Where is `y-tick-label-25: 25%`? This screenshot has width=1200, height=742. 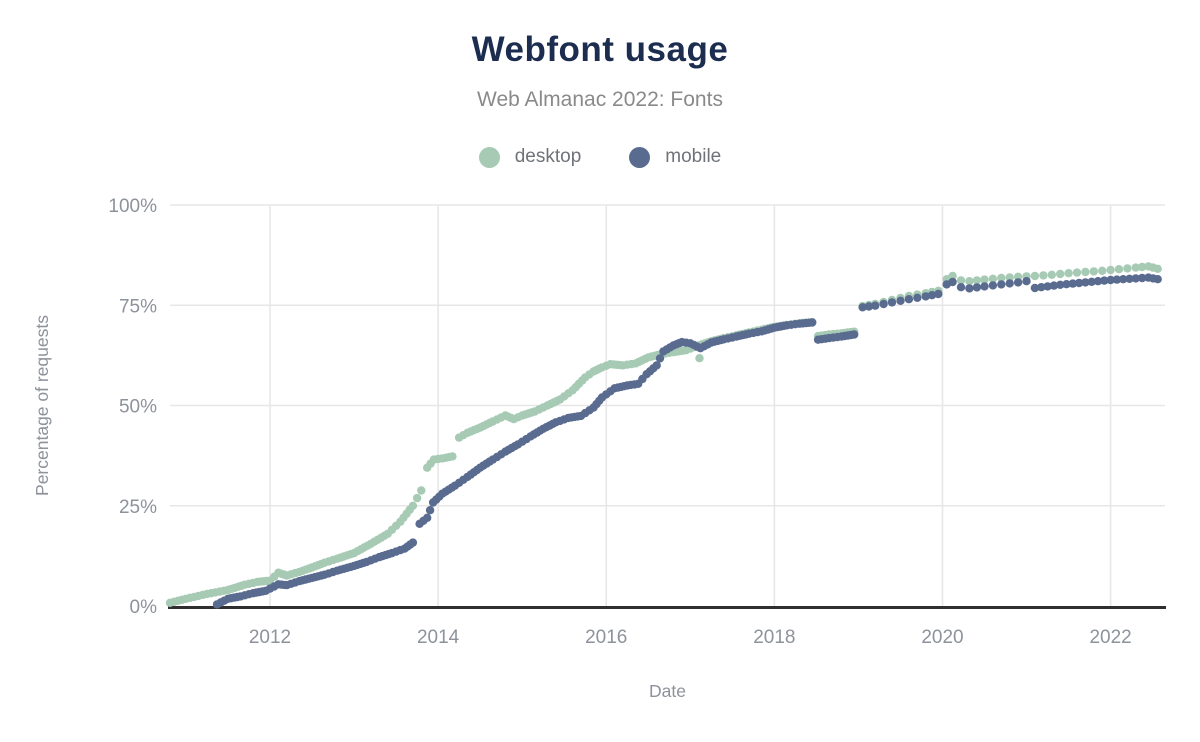
y-tick-label-25: 25% is located at coordinates (138, 507).